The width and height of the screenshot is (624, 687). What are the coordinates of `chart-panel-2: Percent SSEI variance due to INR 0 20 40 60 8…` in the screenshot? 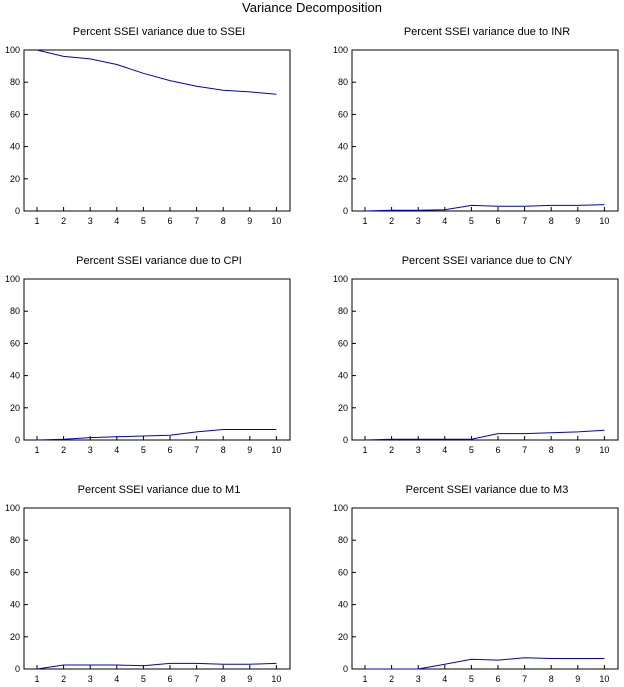 It's located at (476, 126).